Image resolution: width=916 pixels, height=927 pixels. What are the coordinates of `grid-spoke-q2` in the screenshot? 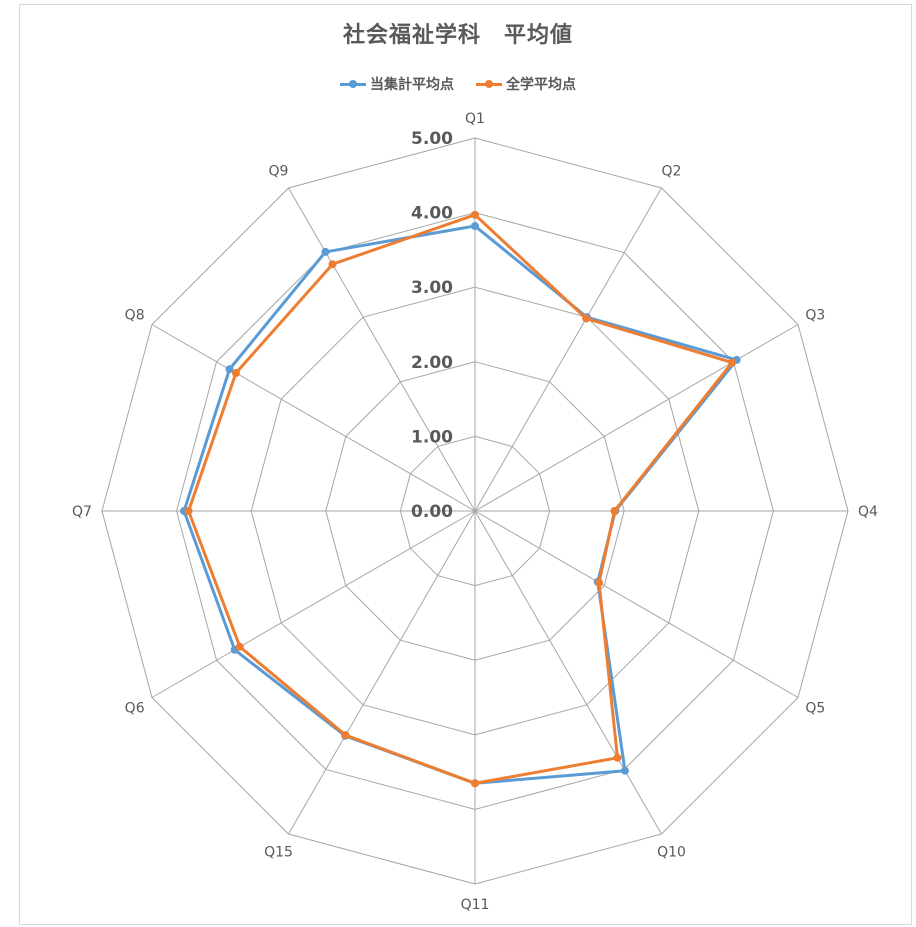 It's located at (568, 349).